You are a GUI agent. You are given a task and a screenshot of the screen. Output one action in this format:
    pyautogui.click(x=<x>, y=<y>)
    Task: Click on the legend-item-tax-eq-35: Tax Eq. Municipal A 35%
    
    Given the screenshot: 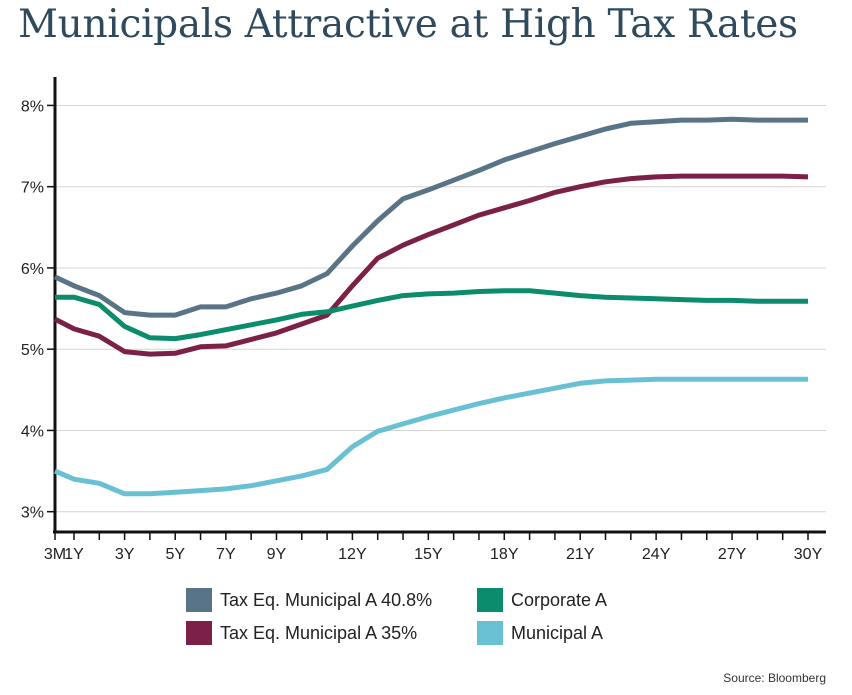 What is the action you would take?
    pyautogui.click(x=301, y=633)
    